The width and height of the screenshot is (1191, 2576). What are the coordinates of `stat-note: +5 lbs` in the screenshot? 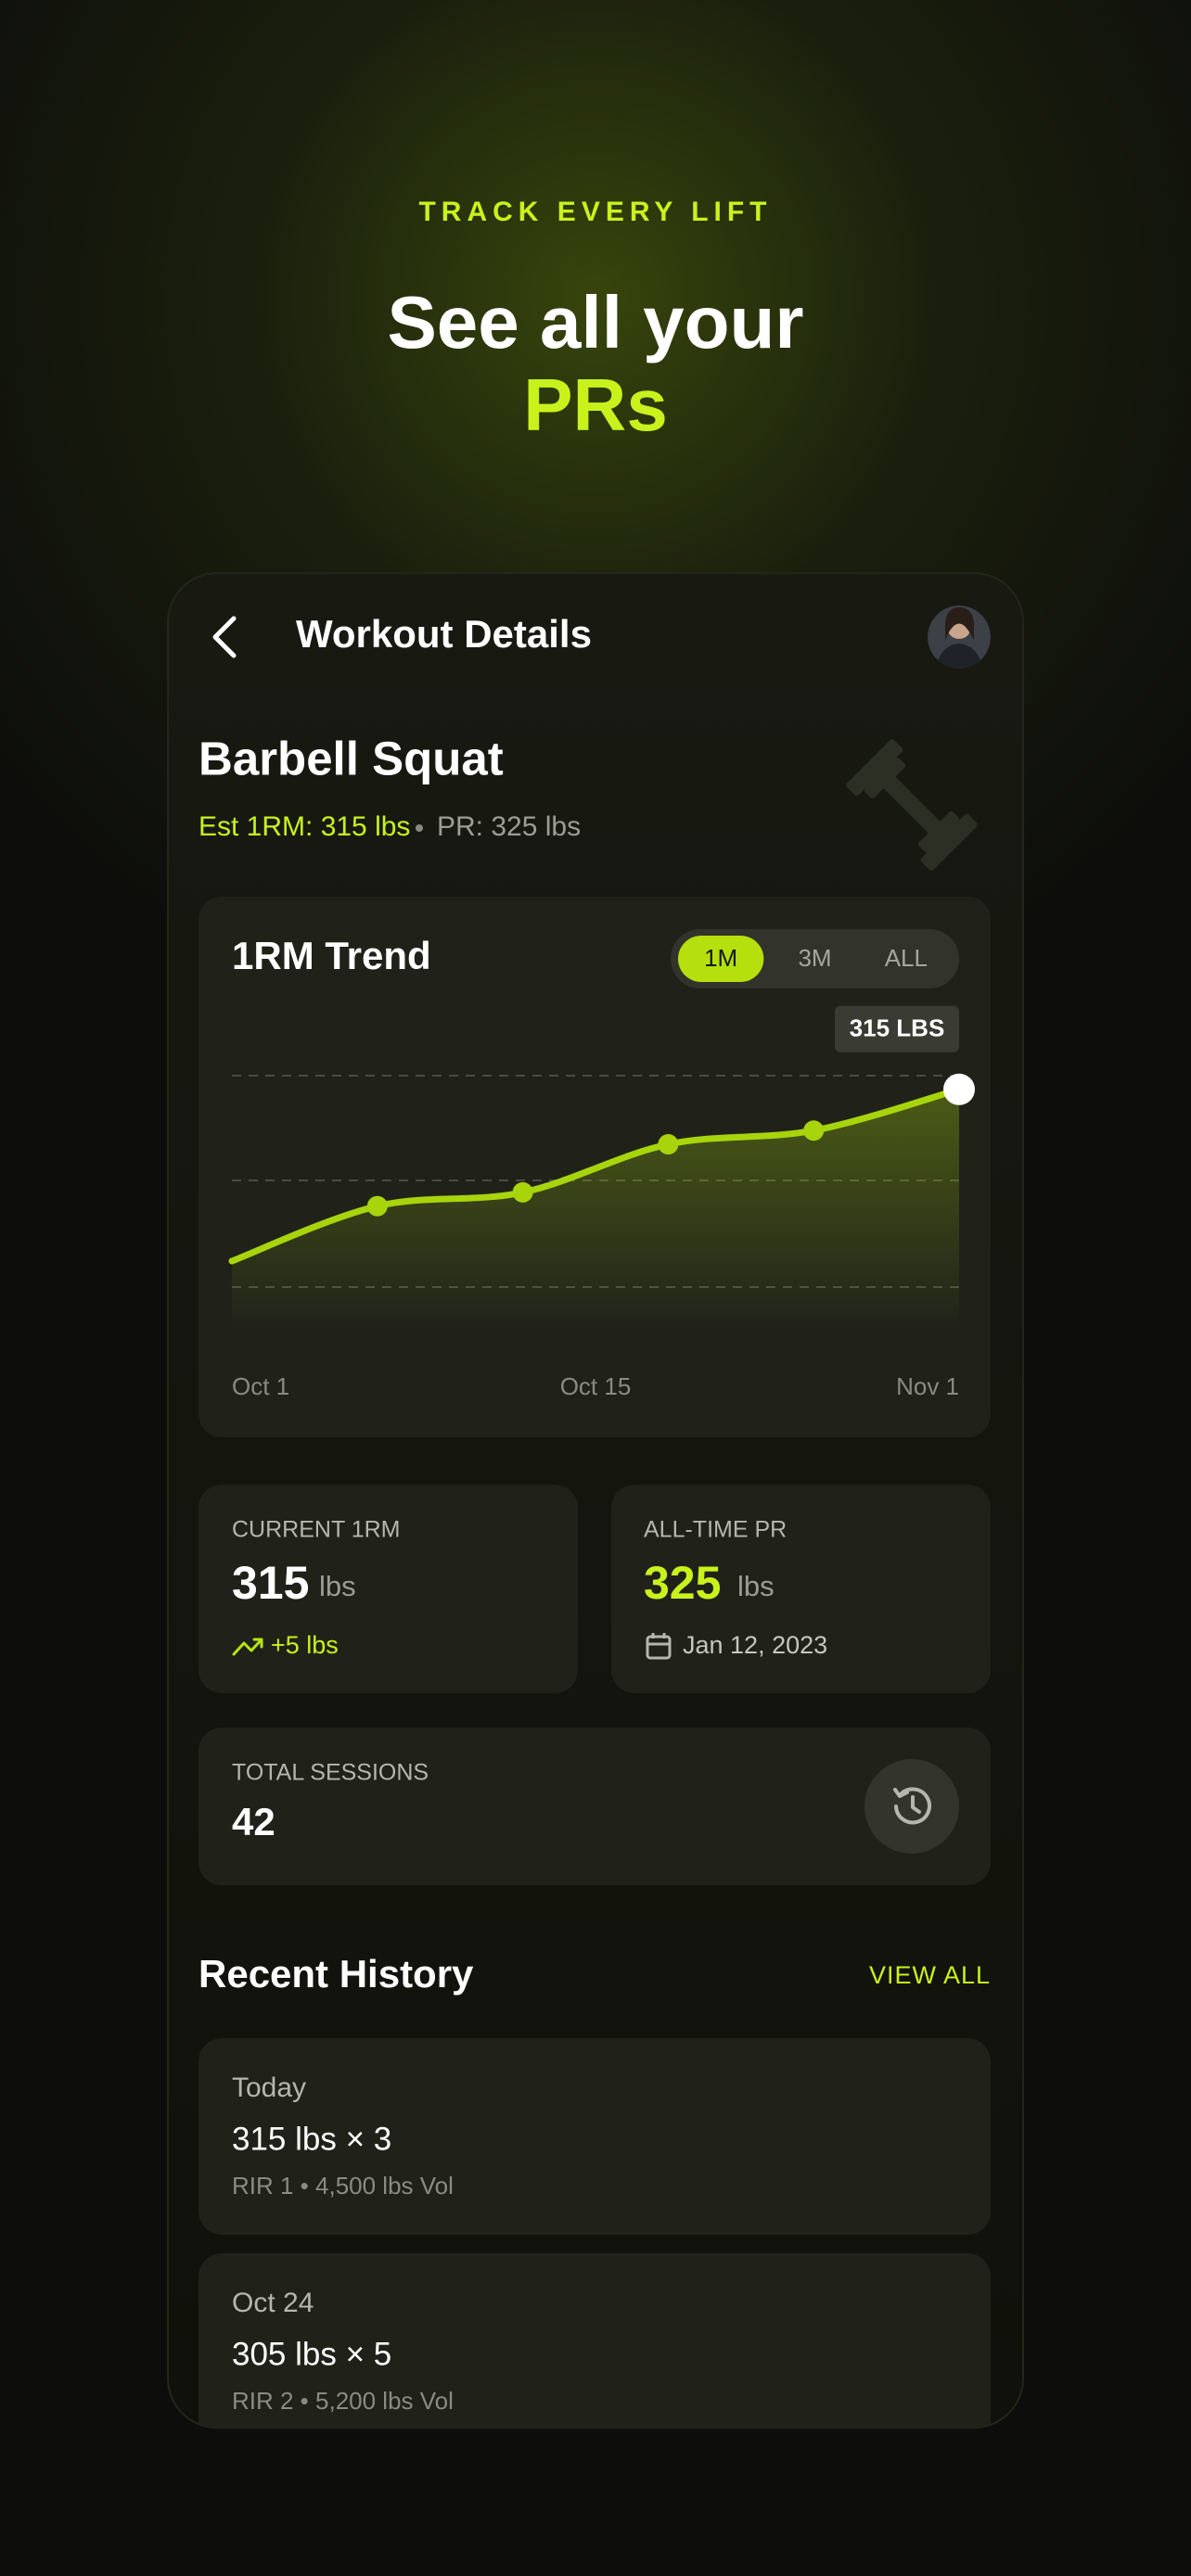 It's located at (305, 1645).